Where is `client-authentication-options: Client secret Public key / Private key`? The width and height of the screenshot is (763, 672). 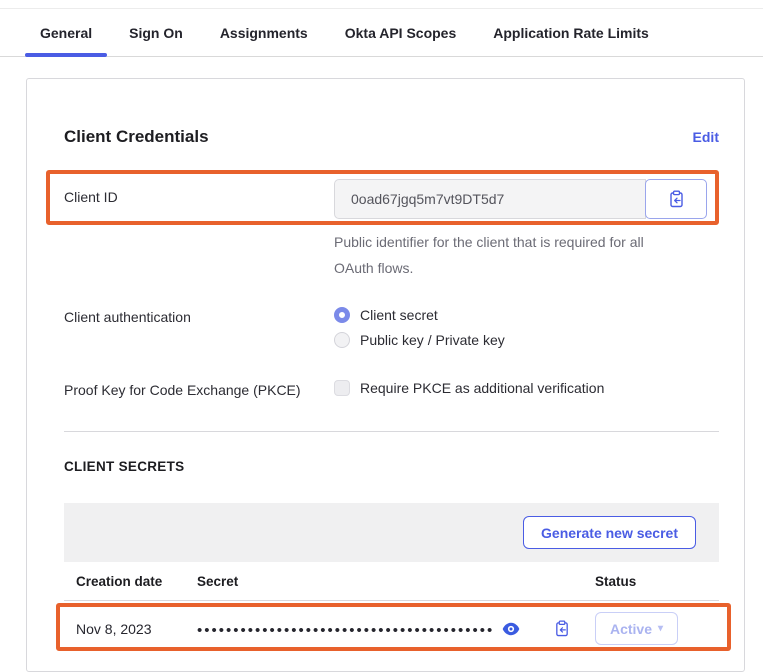 client-authentication-options: Client secret Public key / Private key is located at coordinates (419, 327).